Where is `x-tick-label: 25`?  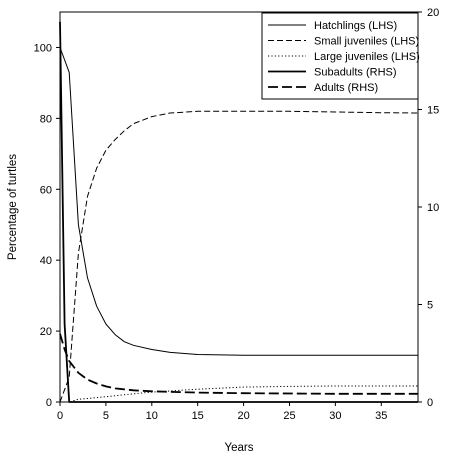
x-tick-label: 25 is located at coordinates (289, 416).